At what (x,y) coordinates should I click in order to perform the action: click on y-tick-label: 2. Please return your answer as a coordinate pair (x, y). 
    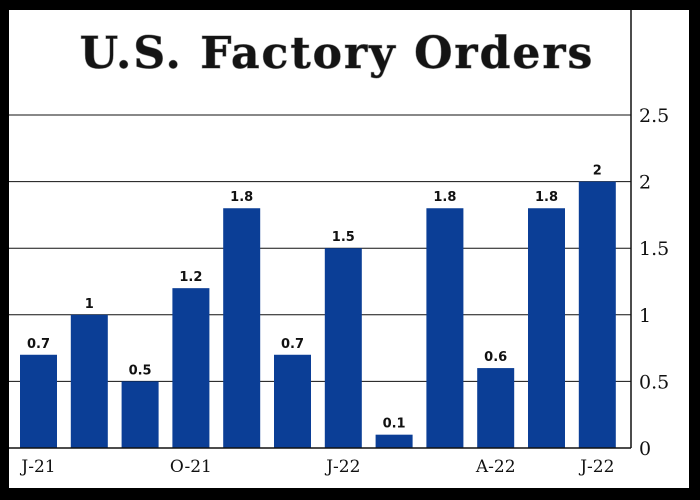
    Looking at the image, I should click on (645, 183).